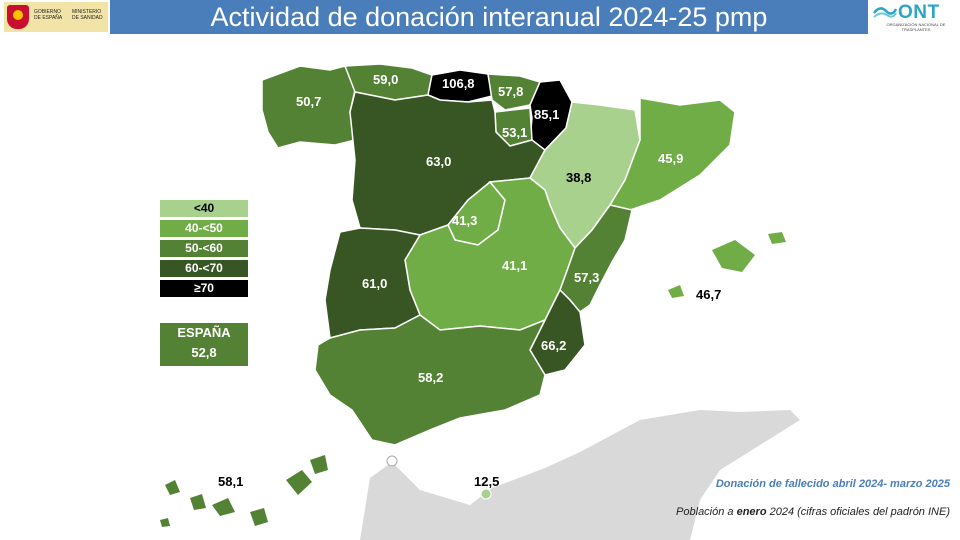 The height and width of the screenshot is (540, 960). What do you see at coordinates (885, 12) in the screenshot?
I see `ont-wave-icon` at bounding box center [885, 12].